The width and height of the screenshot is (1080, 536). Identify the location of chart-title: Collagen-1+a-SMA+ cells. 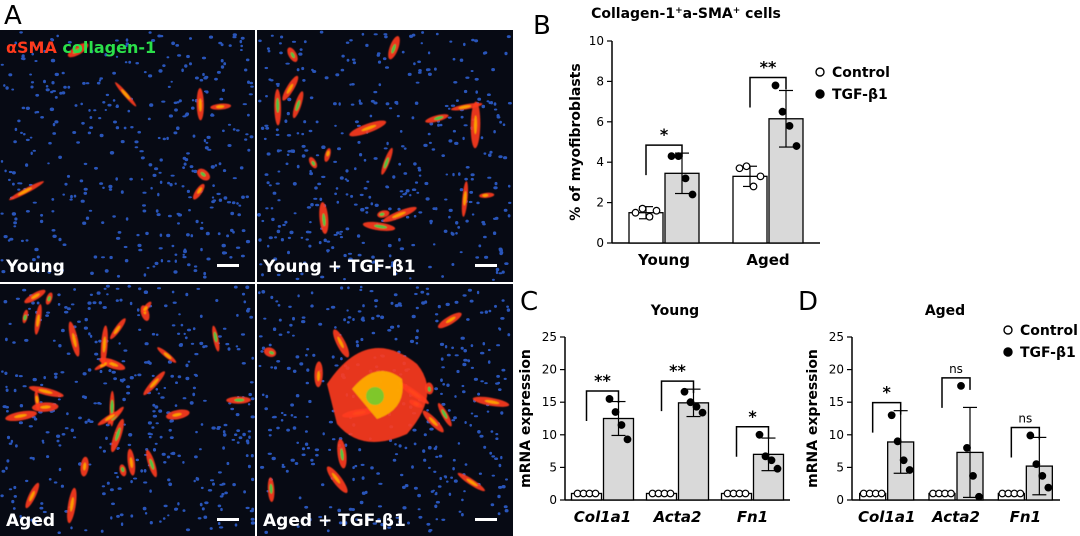
(686, 14).